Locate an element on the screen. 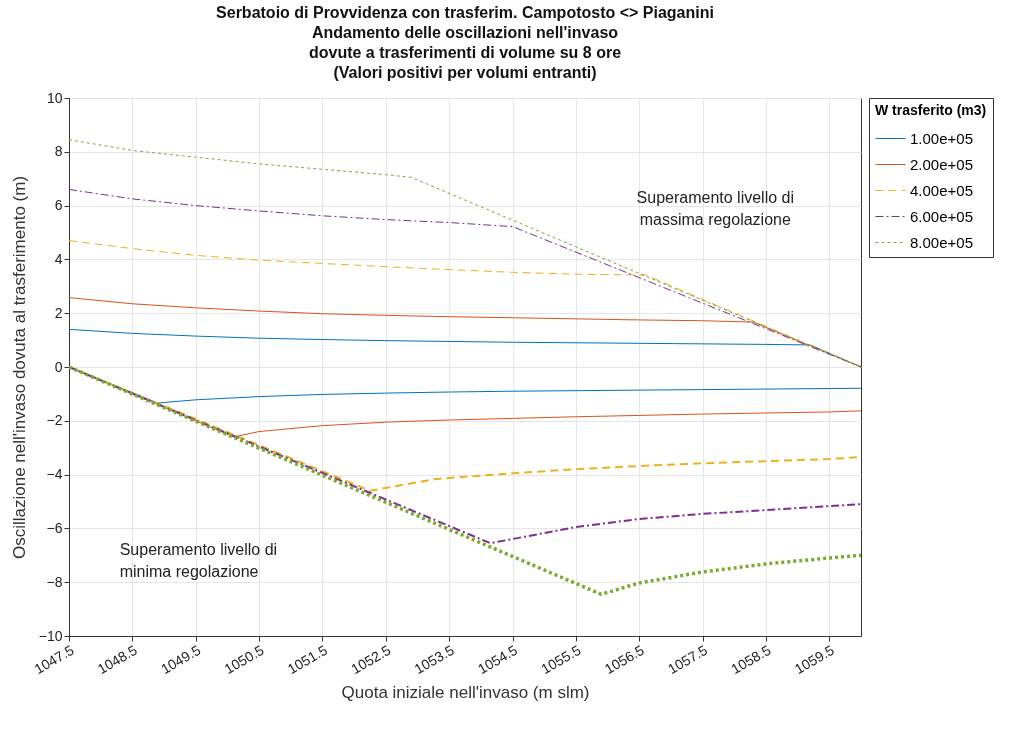  y-tick-label: 6 is located at coordinates (58, 205).